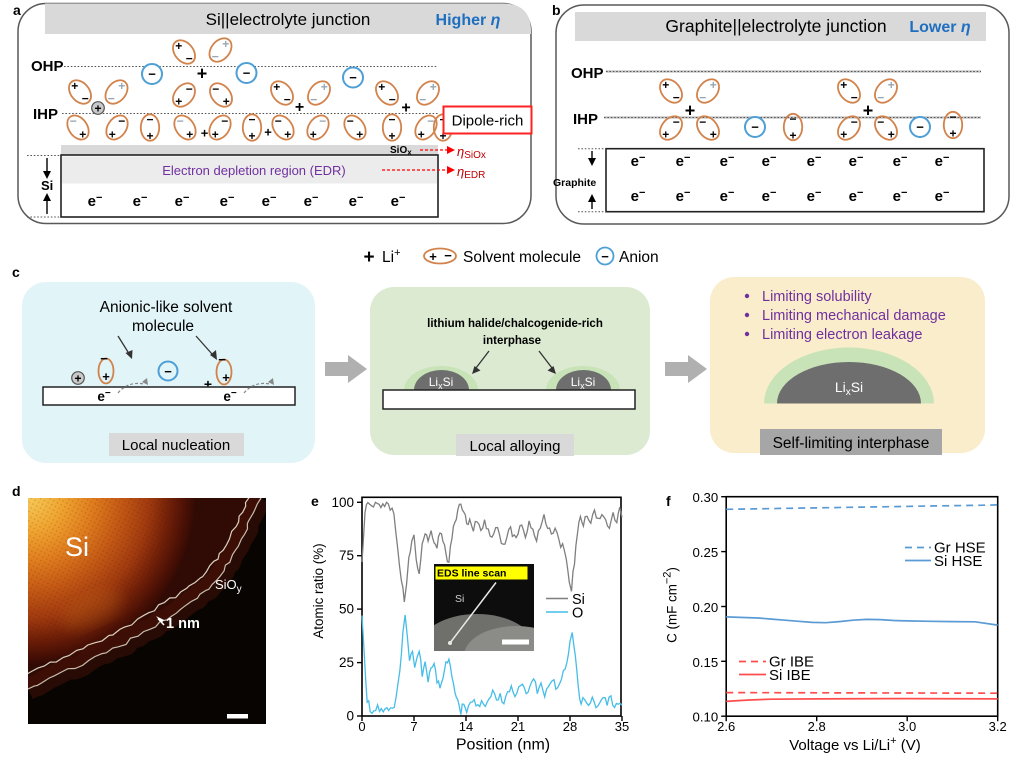 This screenshot has height=764, width=1023. I want to click on svg-text: SiOy, so click(228, 586).